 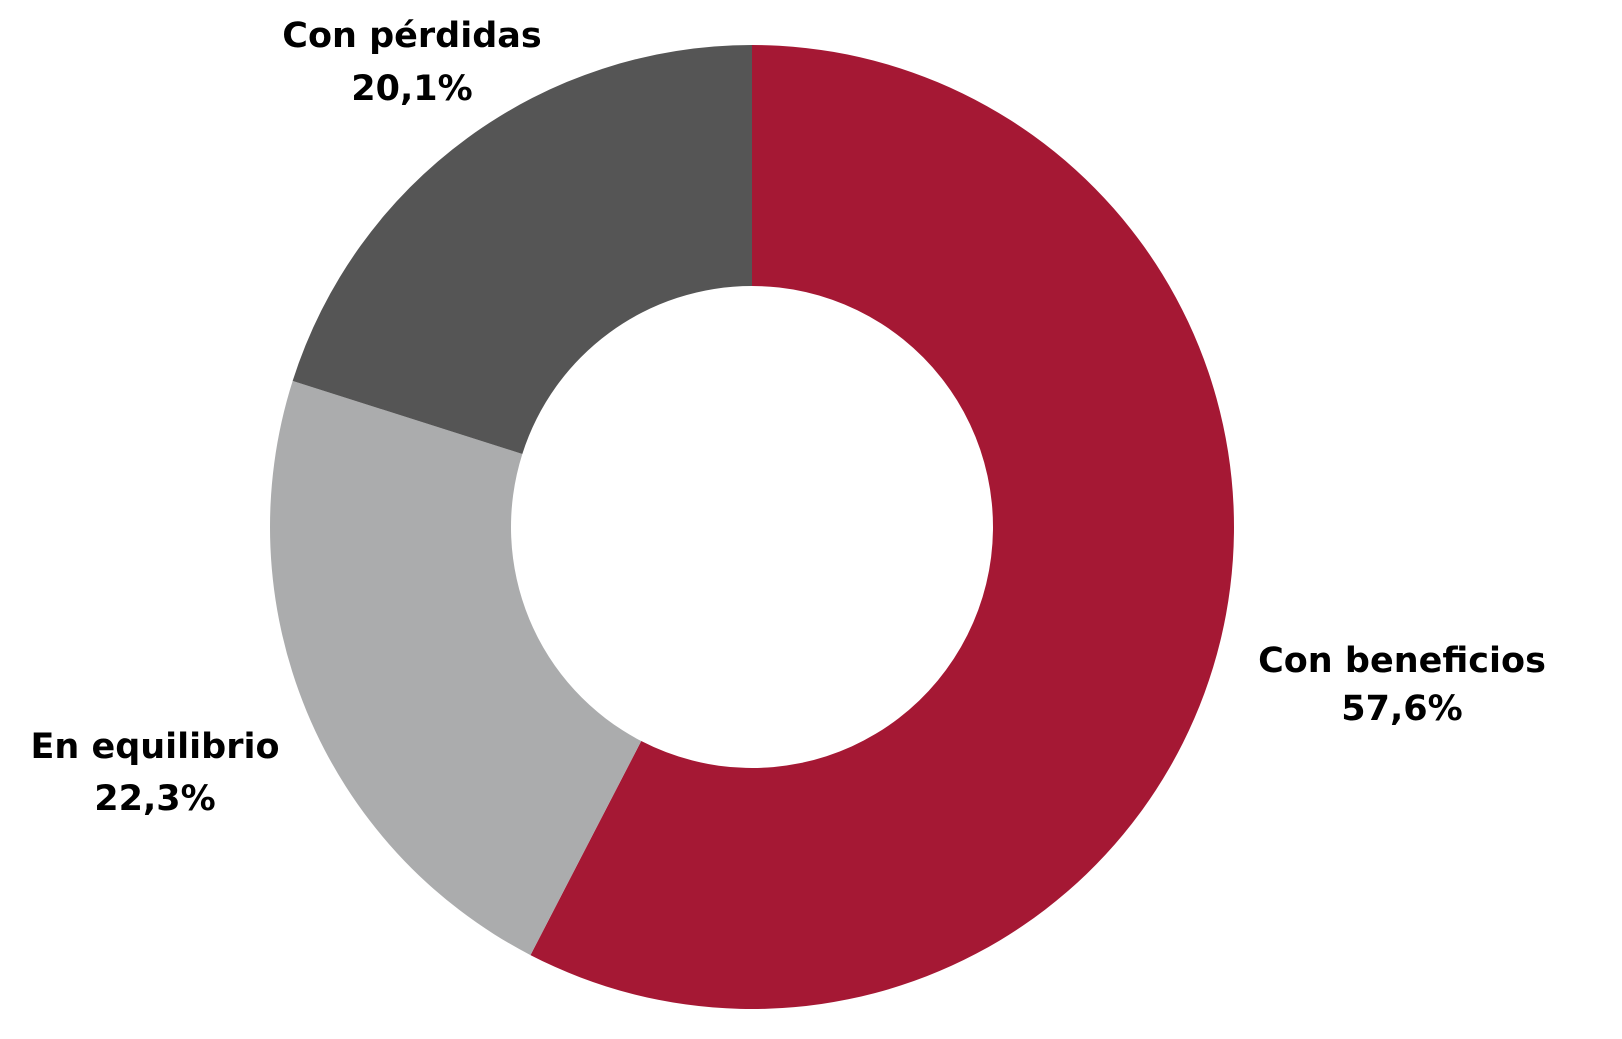 What do you see at coordinates (154, 799) in the screenshot?
I see `segment-value: 22,3%` at bounding box center [154, 799].